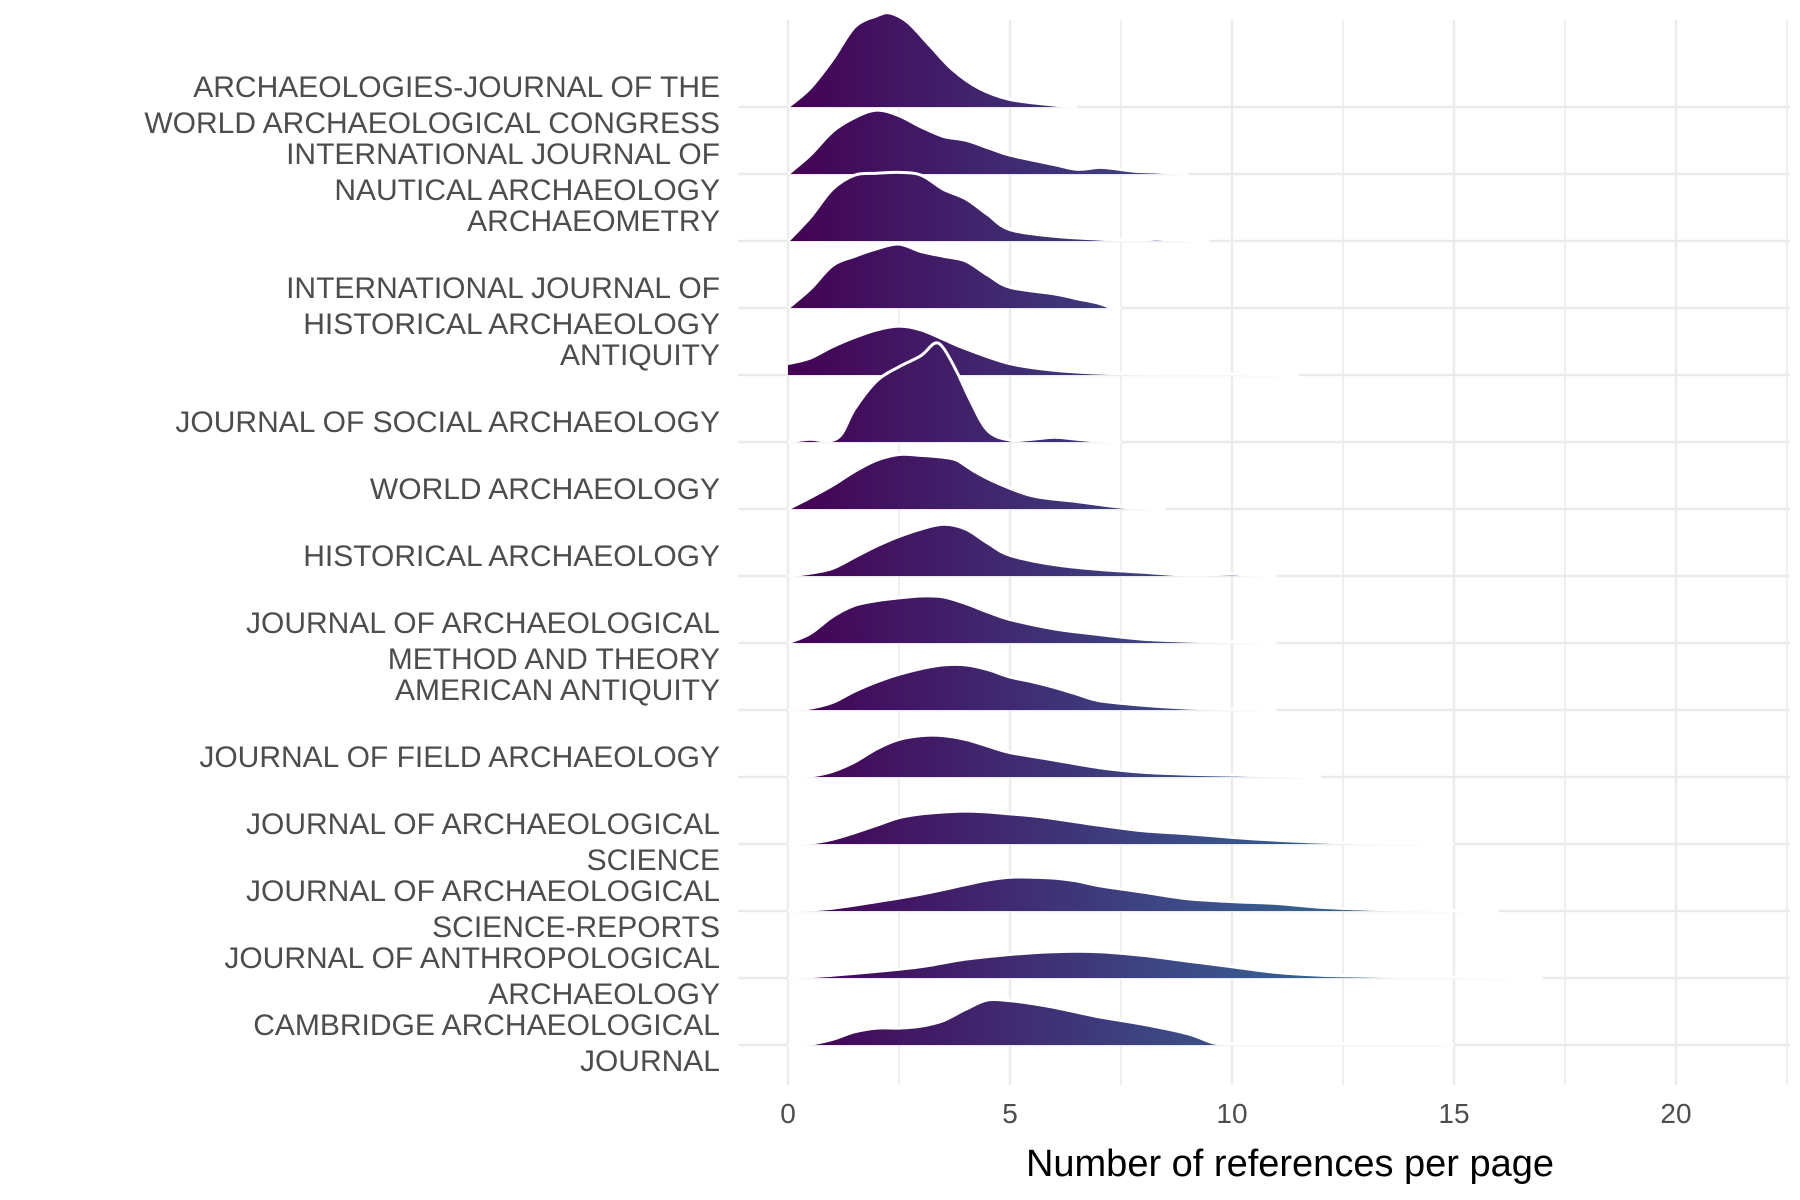 Image resolution: width=1800 pixels, height=1200 pixels. I want to click on category-label: NAUTICAL ARCHAEOLOGY, so click(527, 190).